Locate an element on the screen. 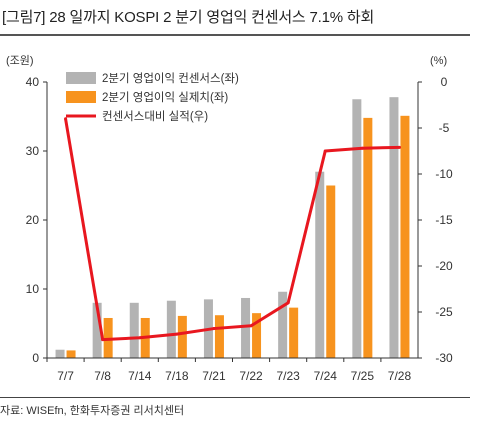  right-tick-label: -20 is located at coordinates (444, 266).